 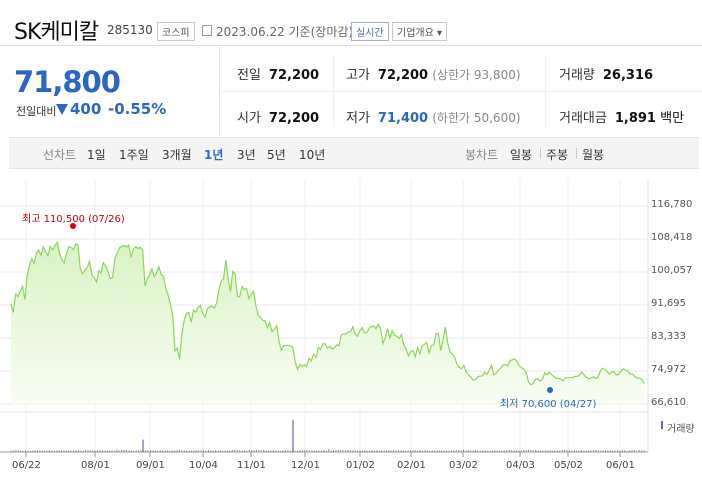 What do you see at coordinates (73, 226) in the screenshot?
I see `max-point-marker` at bounding box center [73, 226].